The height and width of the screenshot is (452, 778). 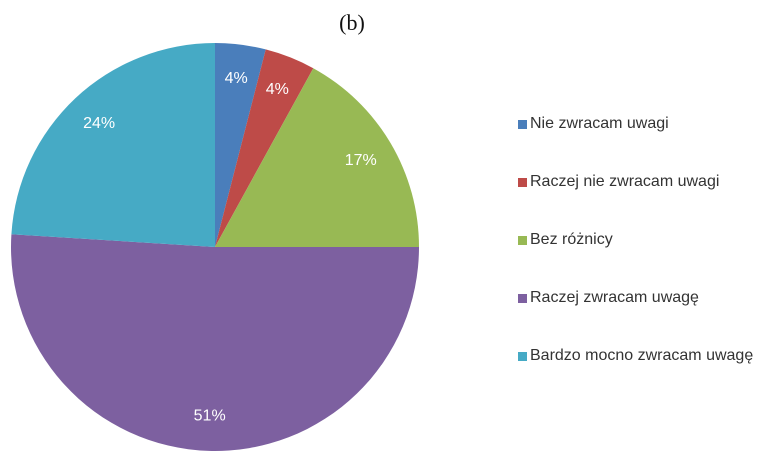 I want to click on legend-item: Nie zwracam uwagi, so click(x=640, y=124).